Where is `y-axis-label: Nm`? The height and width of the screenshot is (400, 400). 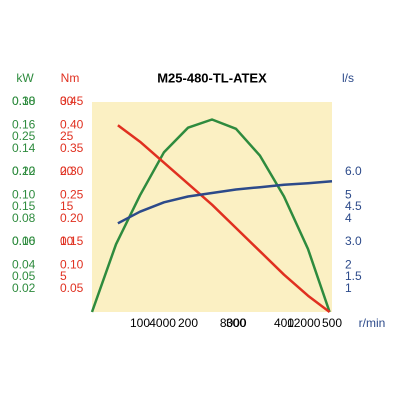 y-axis-label: Nm is located at coordinates (70, 78).